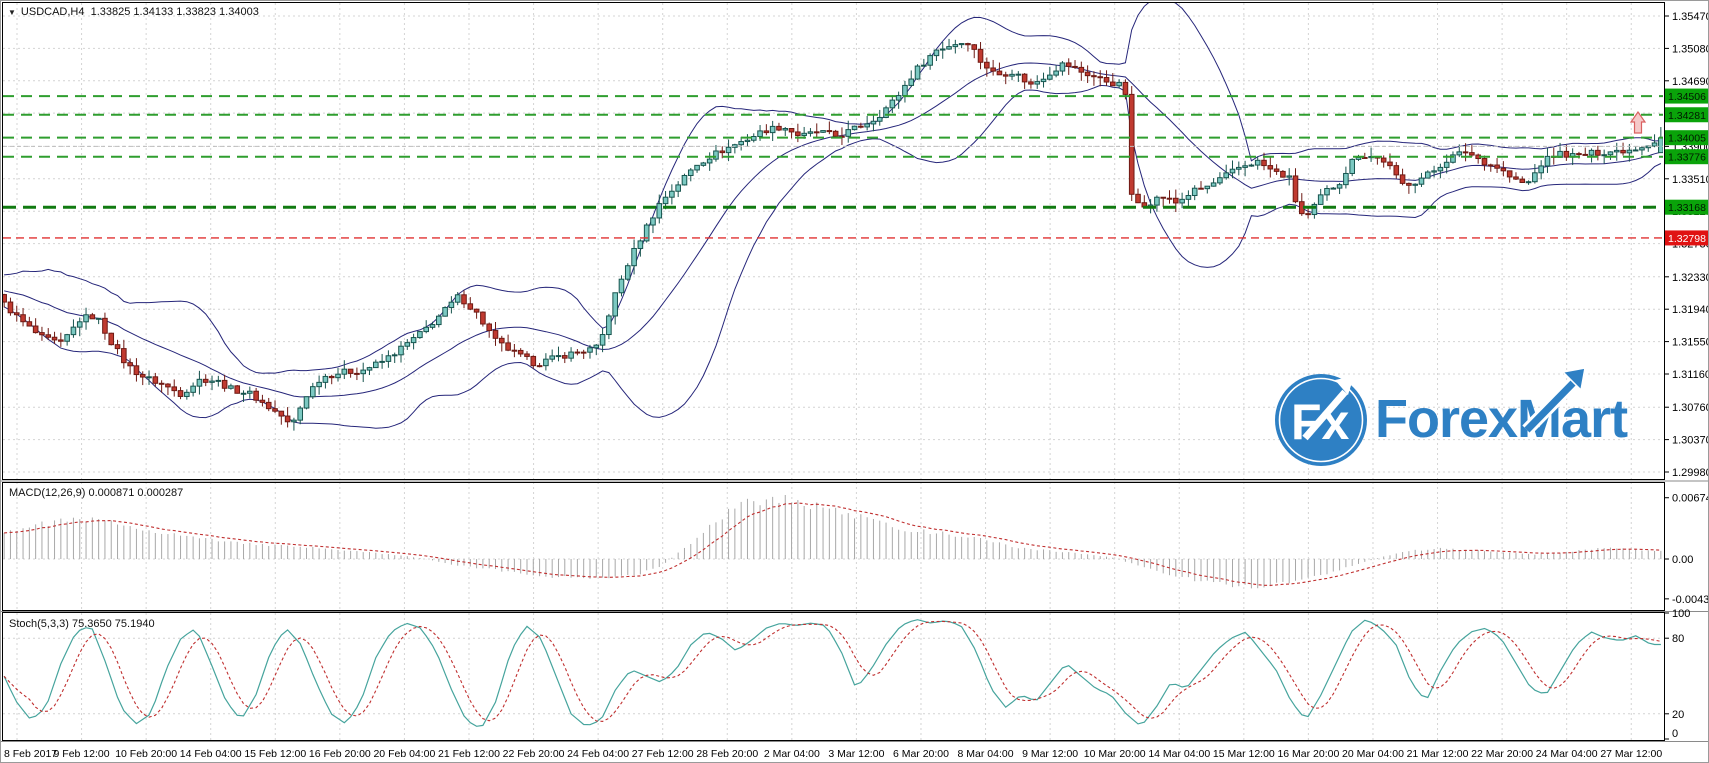 This screenshot has width=1709, height=763. I want to click on date-label: 10 Mar 20:00, so click(1115, 754).